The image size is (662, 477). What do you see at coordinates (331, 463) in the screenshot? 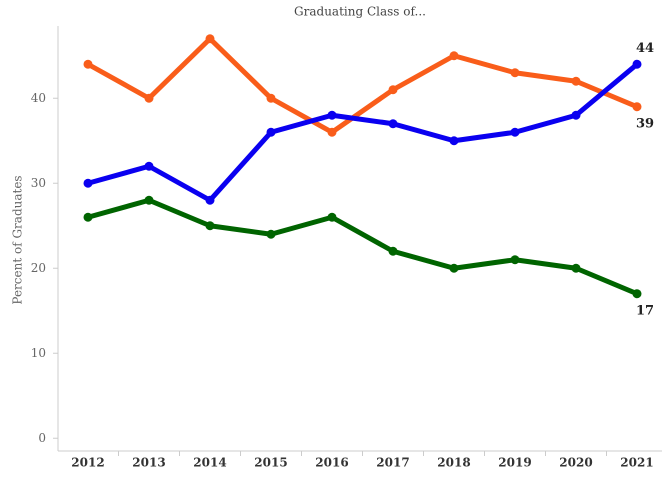
I see `x-tick-label: 2016` at bounding box center [331, 463].